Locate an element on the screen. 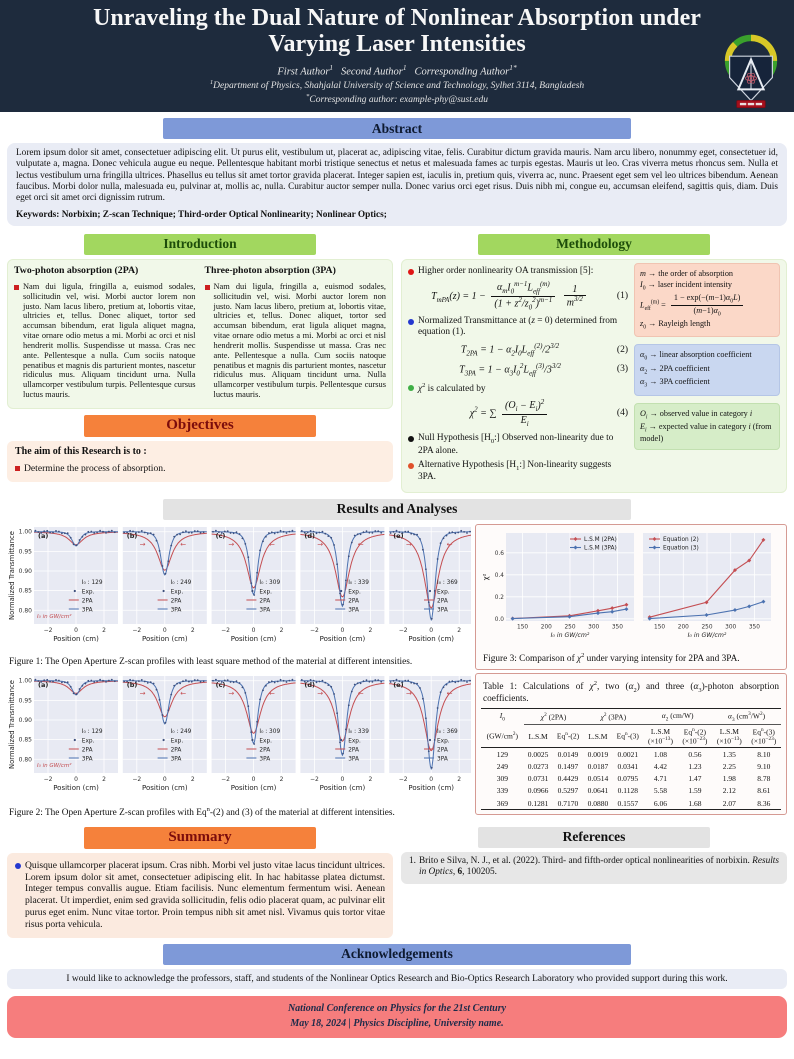 The height and width of the screenshot is (1059, 794). objectives-heading: Objectives is located at coordinates (200, 425).